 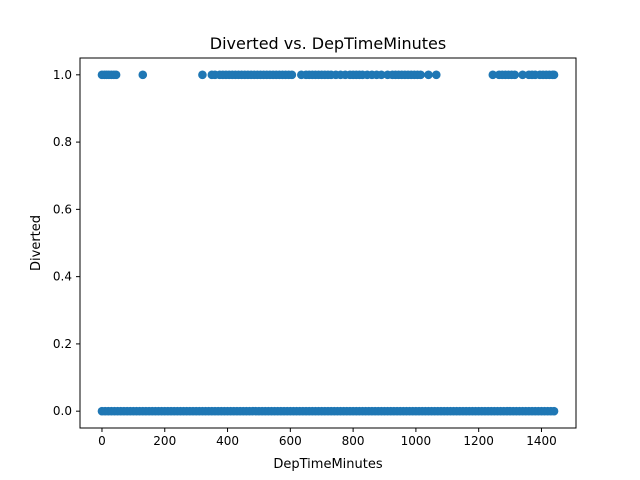 What do you see at coordinates (62, 75) in the screenshot?
I see `y-tick-label: 1.0` at bounding box center [62, 75].